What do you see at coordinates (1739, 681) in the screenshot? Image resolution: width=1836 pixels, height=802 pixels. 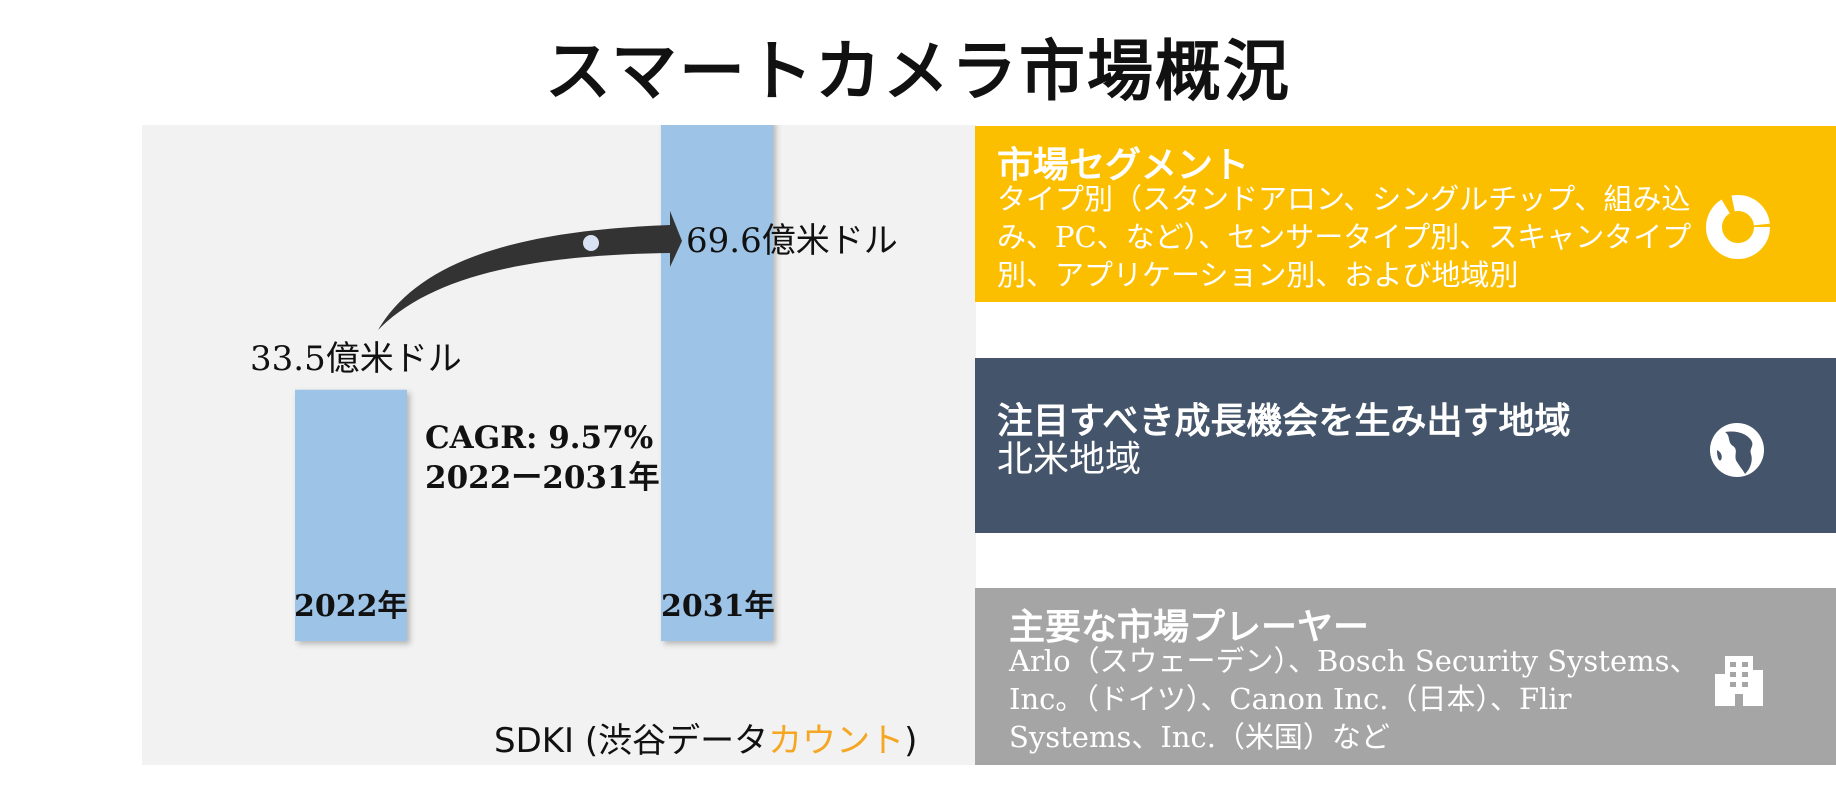 I see `building-icon` at bounding box center [1739, 681].